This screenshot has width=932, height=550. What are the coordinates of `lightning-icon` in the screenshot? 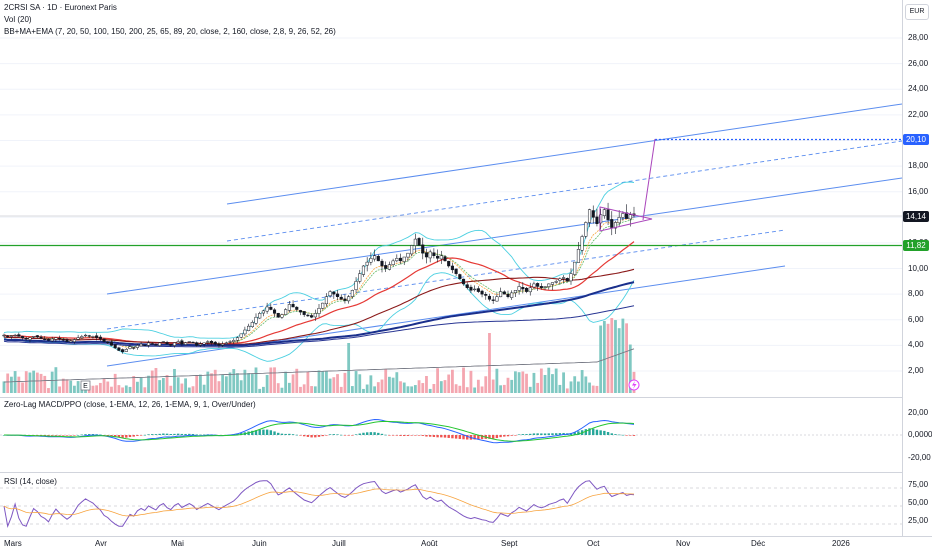 It's located at (634, 385).